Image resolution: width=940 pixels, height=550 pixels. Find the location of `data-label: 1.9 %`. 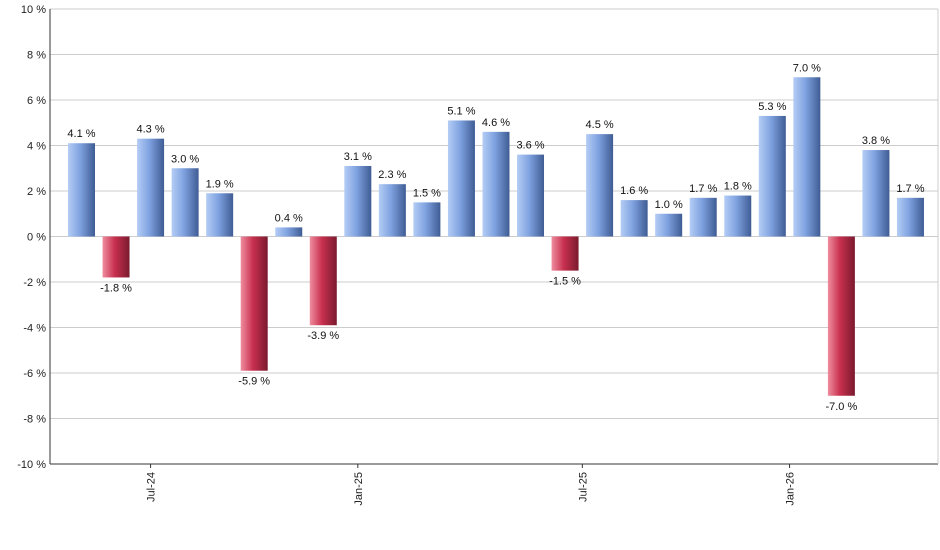

data-label: 1.9 % is located at coordinates (220, 184).